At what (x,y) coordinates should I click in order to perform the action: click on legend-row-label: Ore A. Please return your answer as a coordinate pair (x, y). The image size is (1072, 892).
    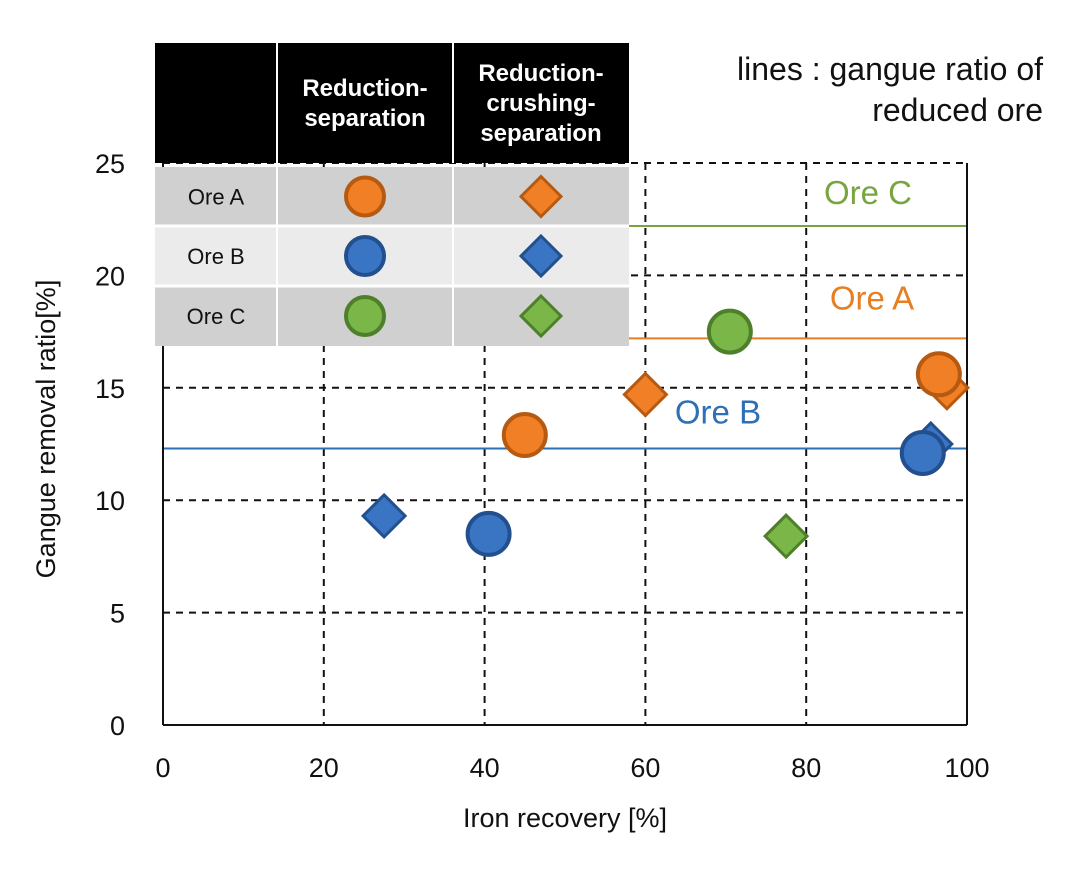
    Looking at the image, I should click on (216, 197).